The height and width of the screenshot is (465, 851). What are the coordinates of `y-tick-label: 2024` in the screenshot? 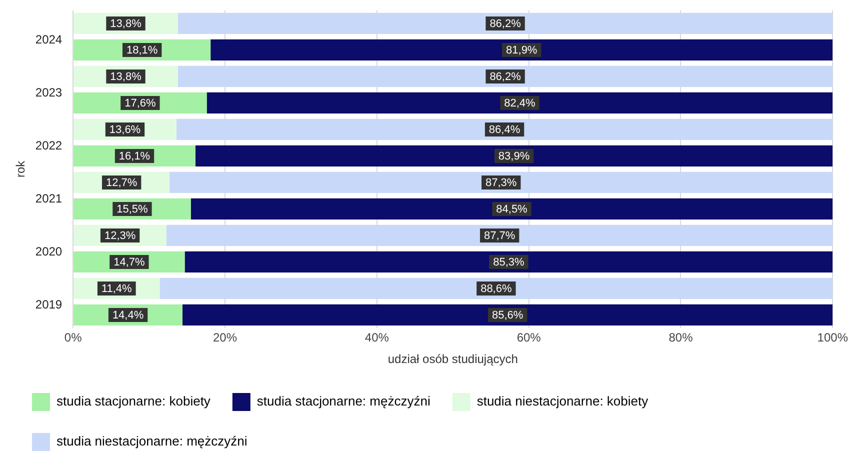 It's located at (48, 39).